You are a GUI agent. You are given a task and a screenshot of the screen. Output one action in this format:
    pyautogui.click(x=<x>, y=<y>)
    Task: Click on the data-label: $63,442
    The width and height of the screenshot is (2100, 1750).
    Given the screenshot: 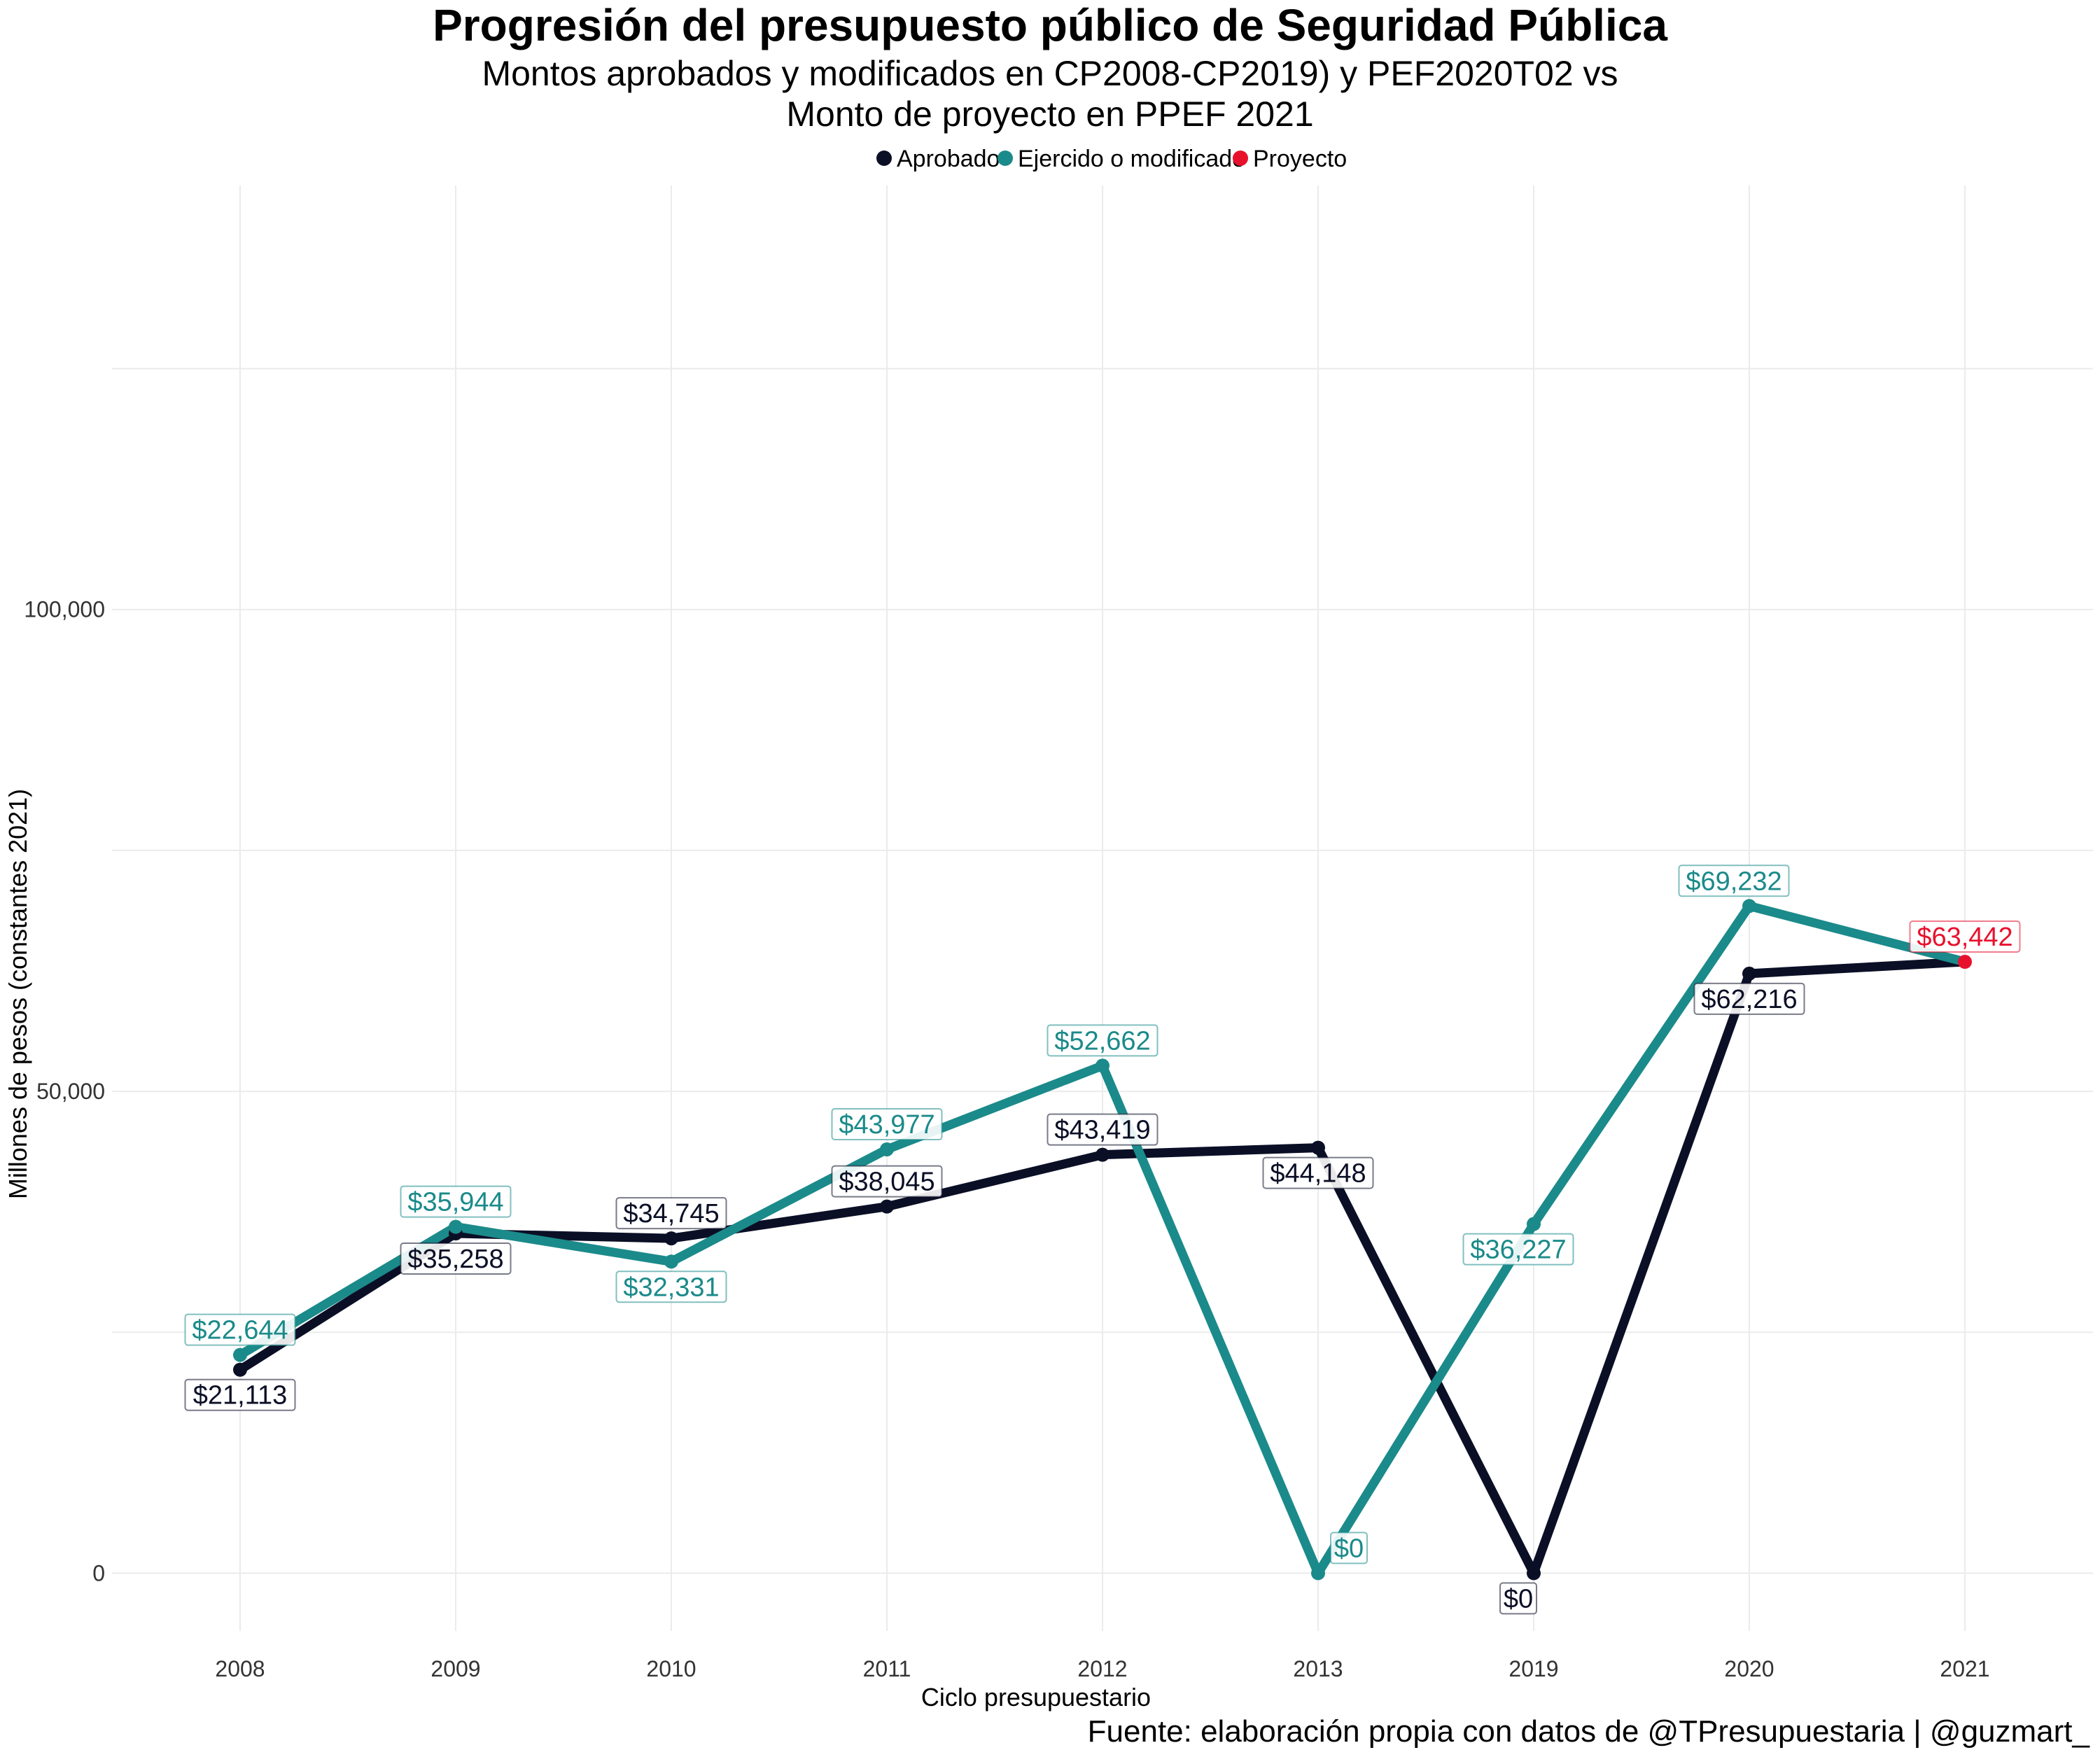 What is the action you would take?
    pyautogui.click(x=1964, y=937)
    